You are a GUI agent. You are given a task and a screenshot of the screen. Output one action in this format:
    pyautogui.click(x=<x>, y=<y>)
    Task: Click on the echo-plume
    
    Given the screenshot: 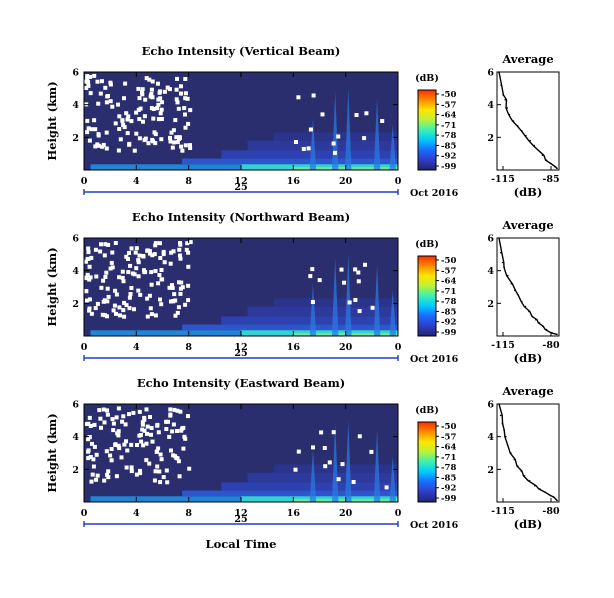 What is the action you would take?
    pyautogui.click(x=377, y=134)
    